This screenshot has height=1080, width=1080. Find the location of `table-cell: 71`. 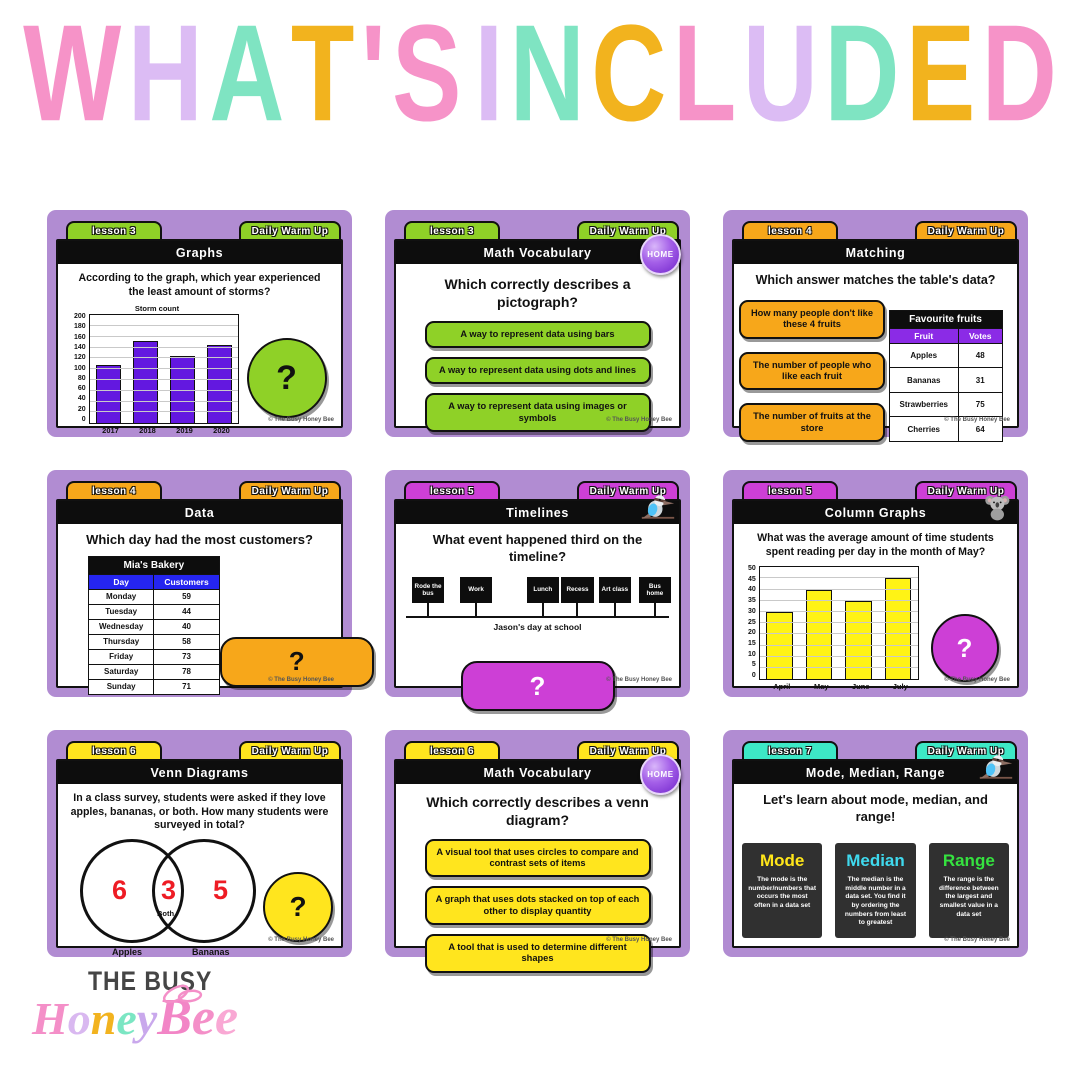

table-cell: 71 is located at coordinates (186, 686).